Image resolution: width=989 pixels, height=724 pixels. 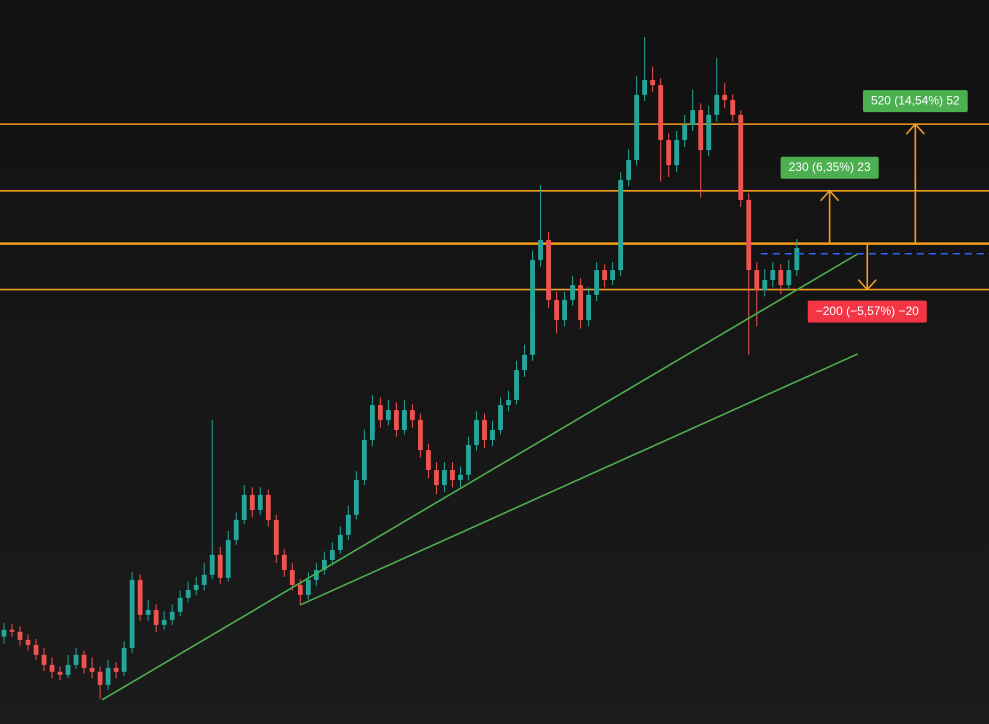 I want to click on measure-label: 230 (6,35%) 23, so click(x=829, y=167).